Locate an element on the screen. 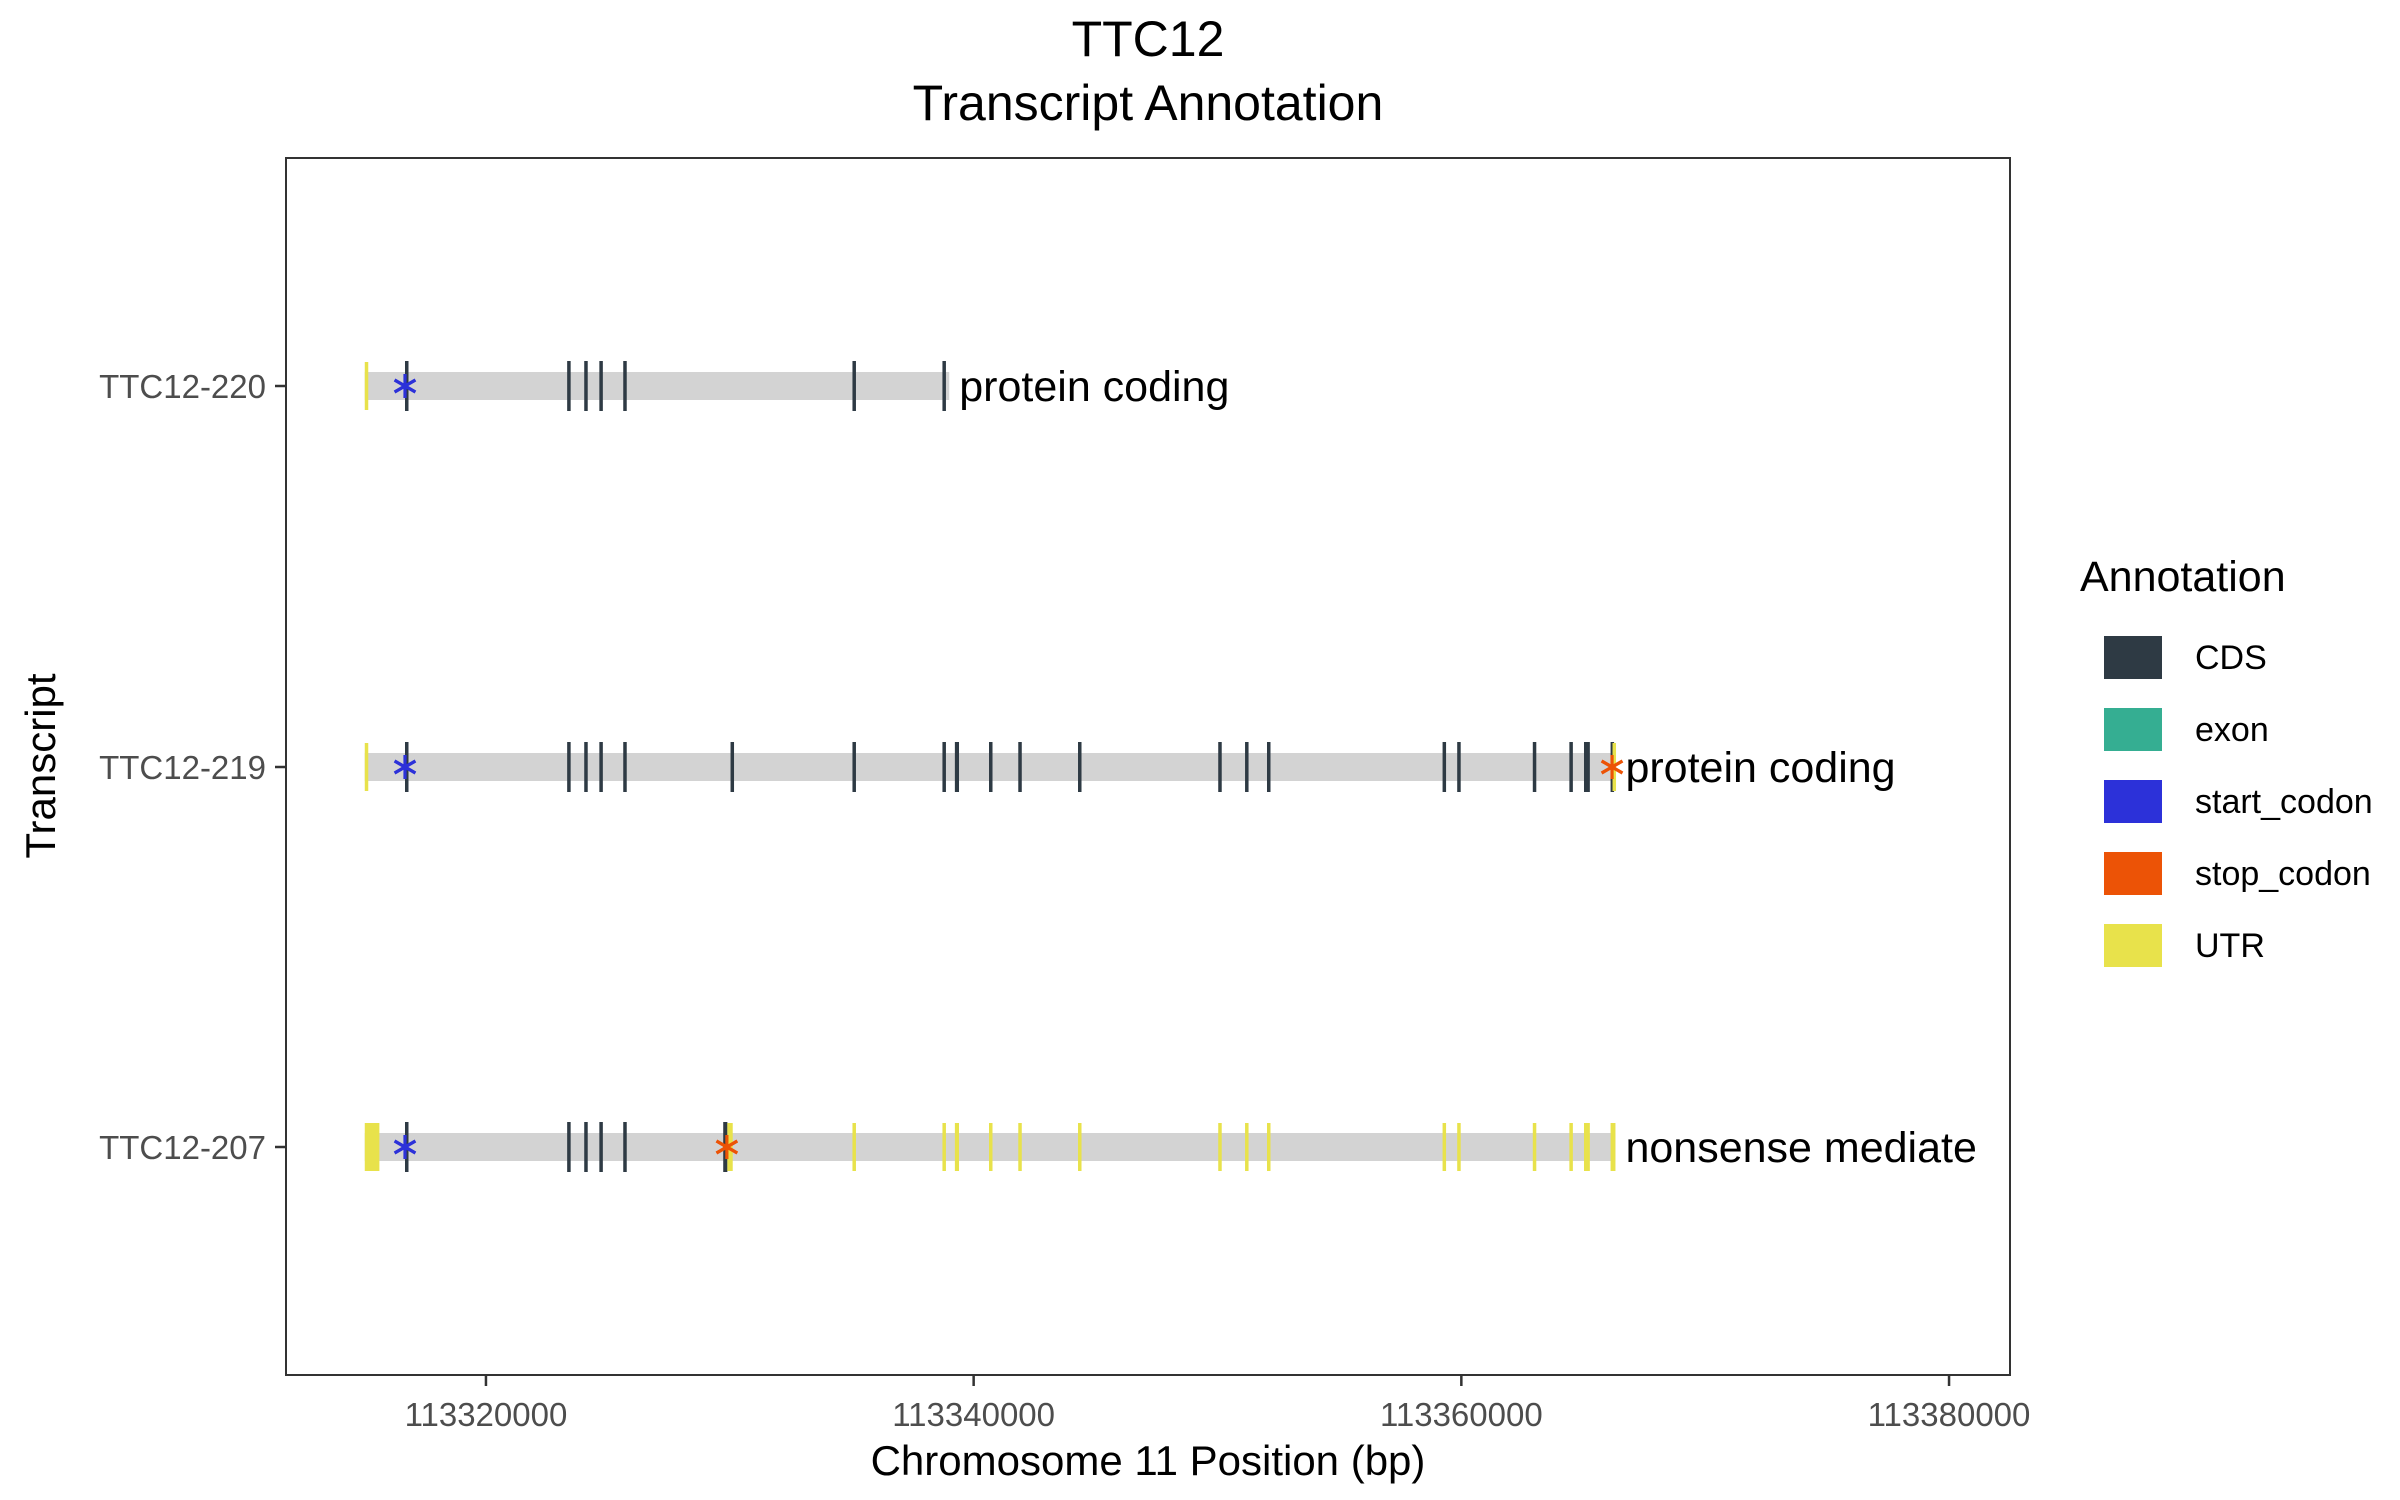 The height and width of the screenshot is (1500, 2400). chart-title: TTC12 is located at coordinates (1148, 39).